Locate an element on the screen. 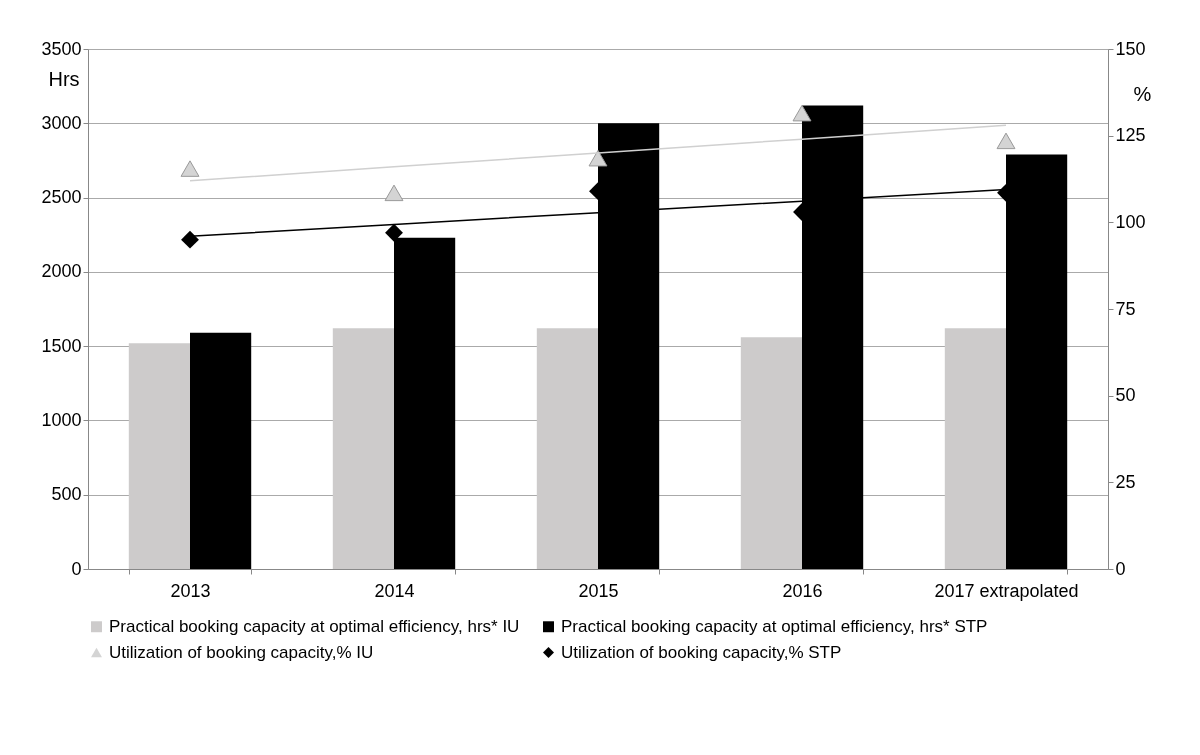  x-tick-label: 2013 is located at coordinates (190, 590).